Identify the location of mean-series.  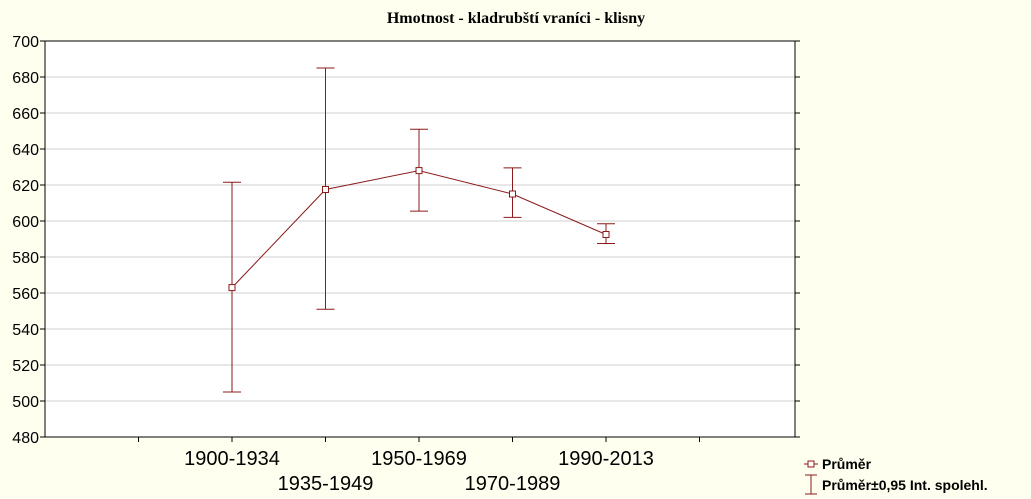
(419, 229).